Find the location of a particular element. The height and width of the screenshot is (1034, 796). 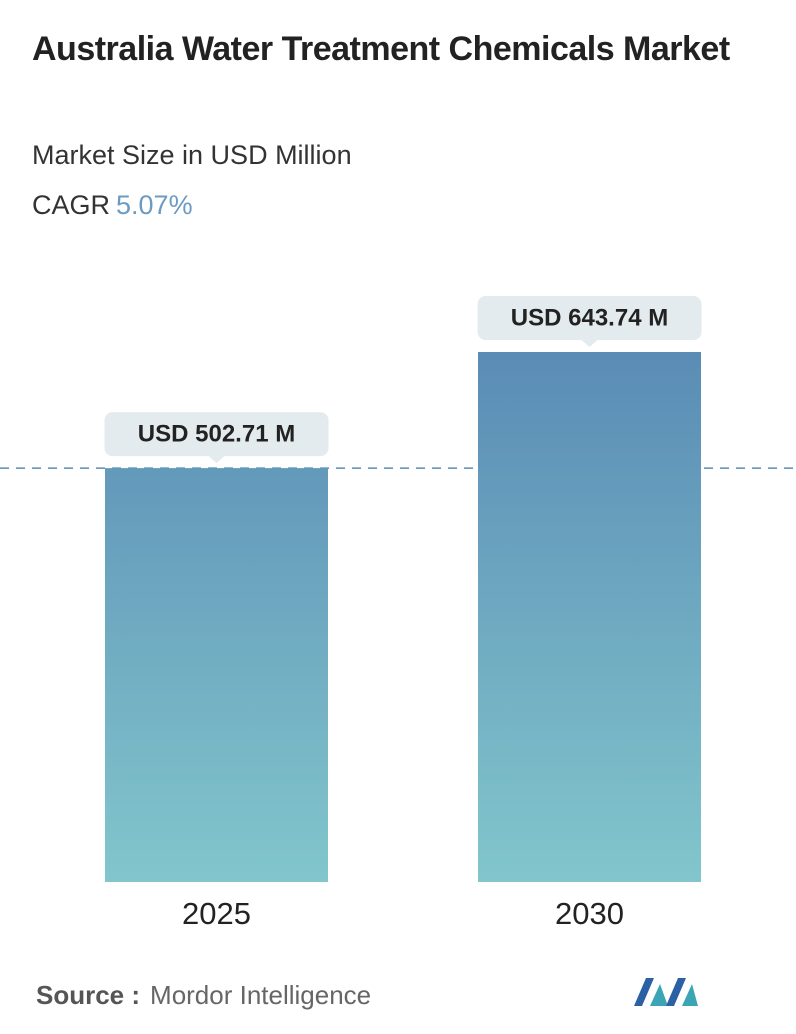

cagr: CAGR 5.07% is located at coordinates (112, 205).